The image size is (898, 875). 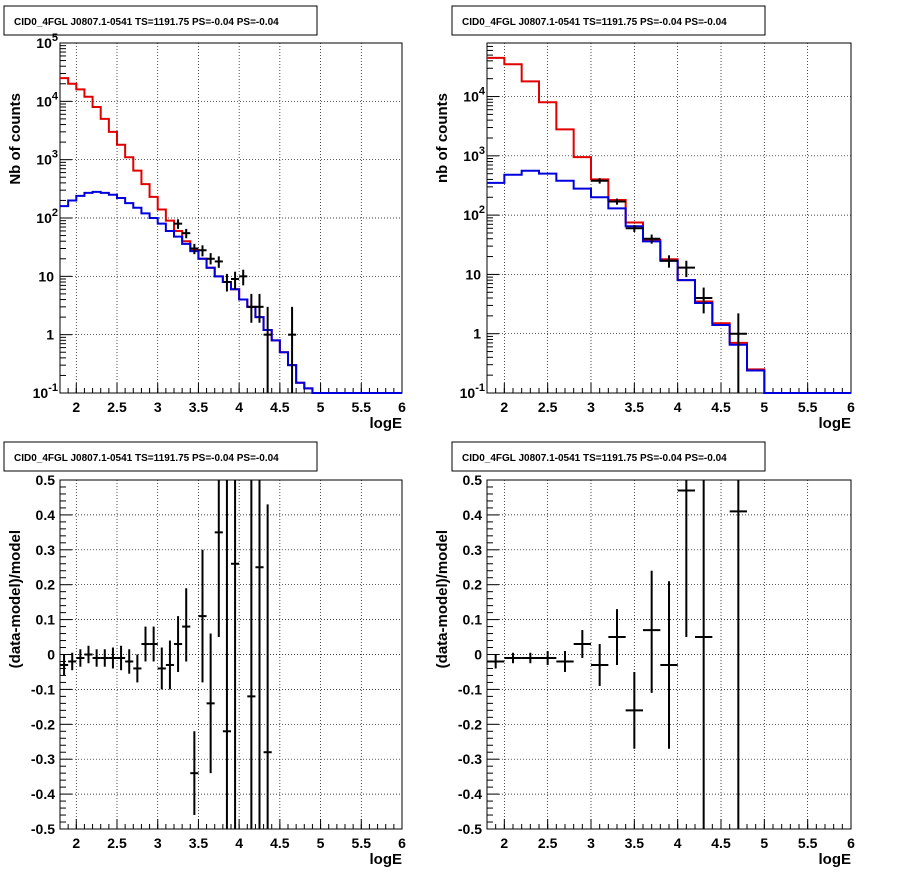 I want to click on y-tick-label: 10⁴, so click(x=474, y=95).